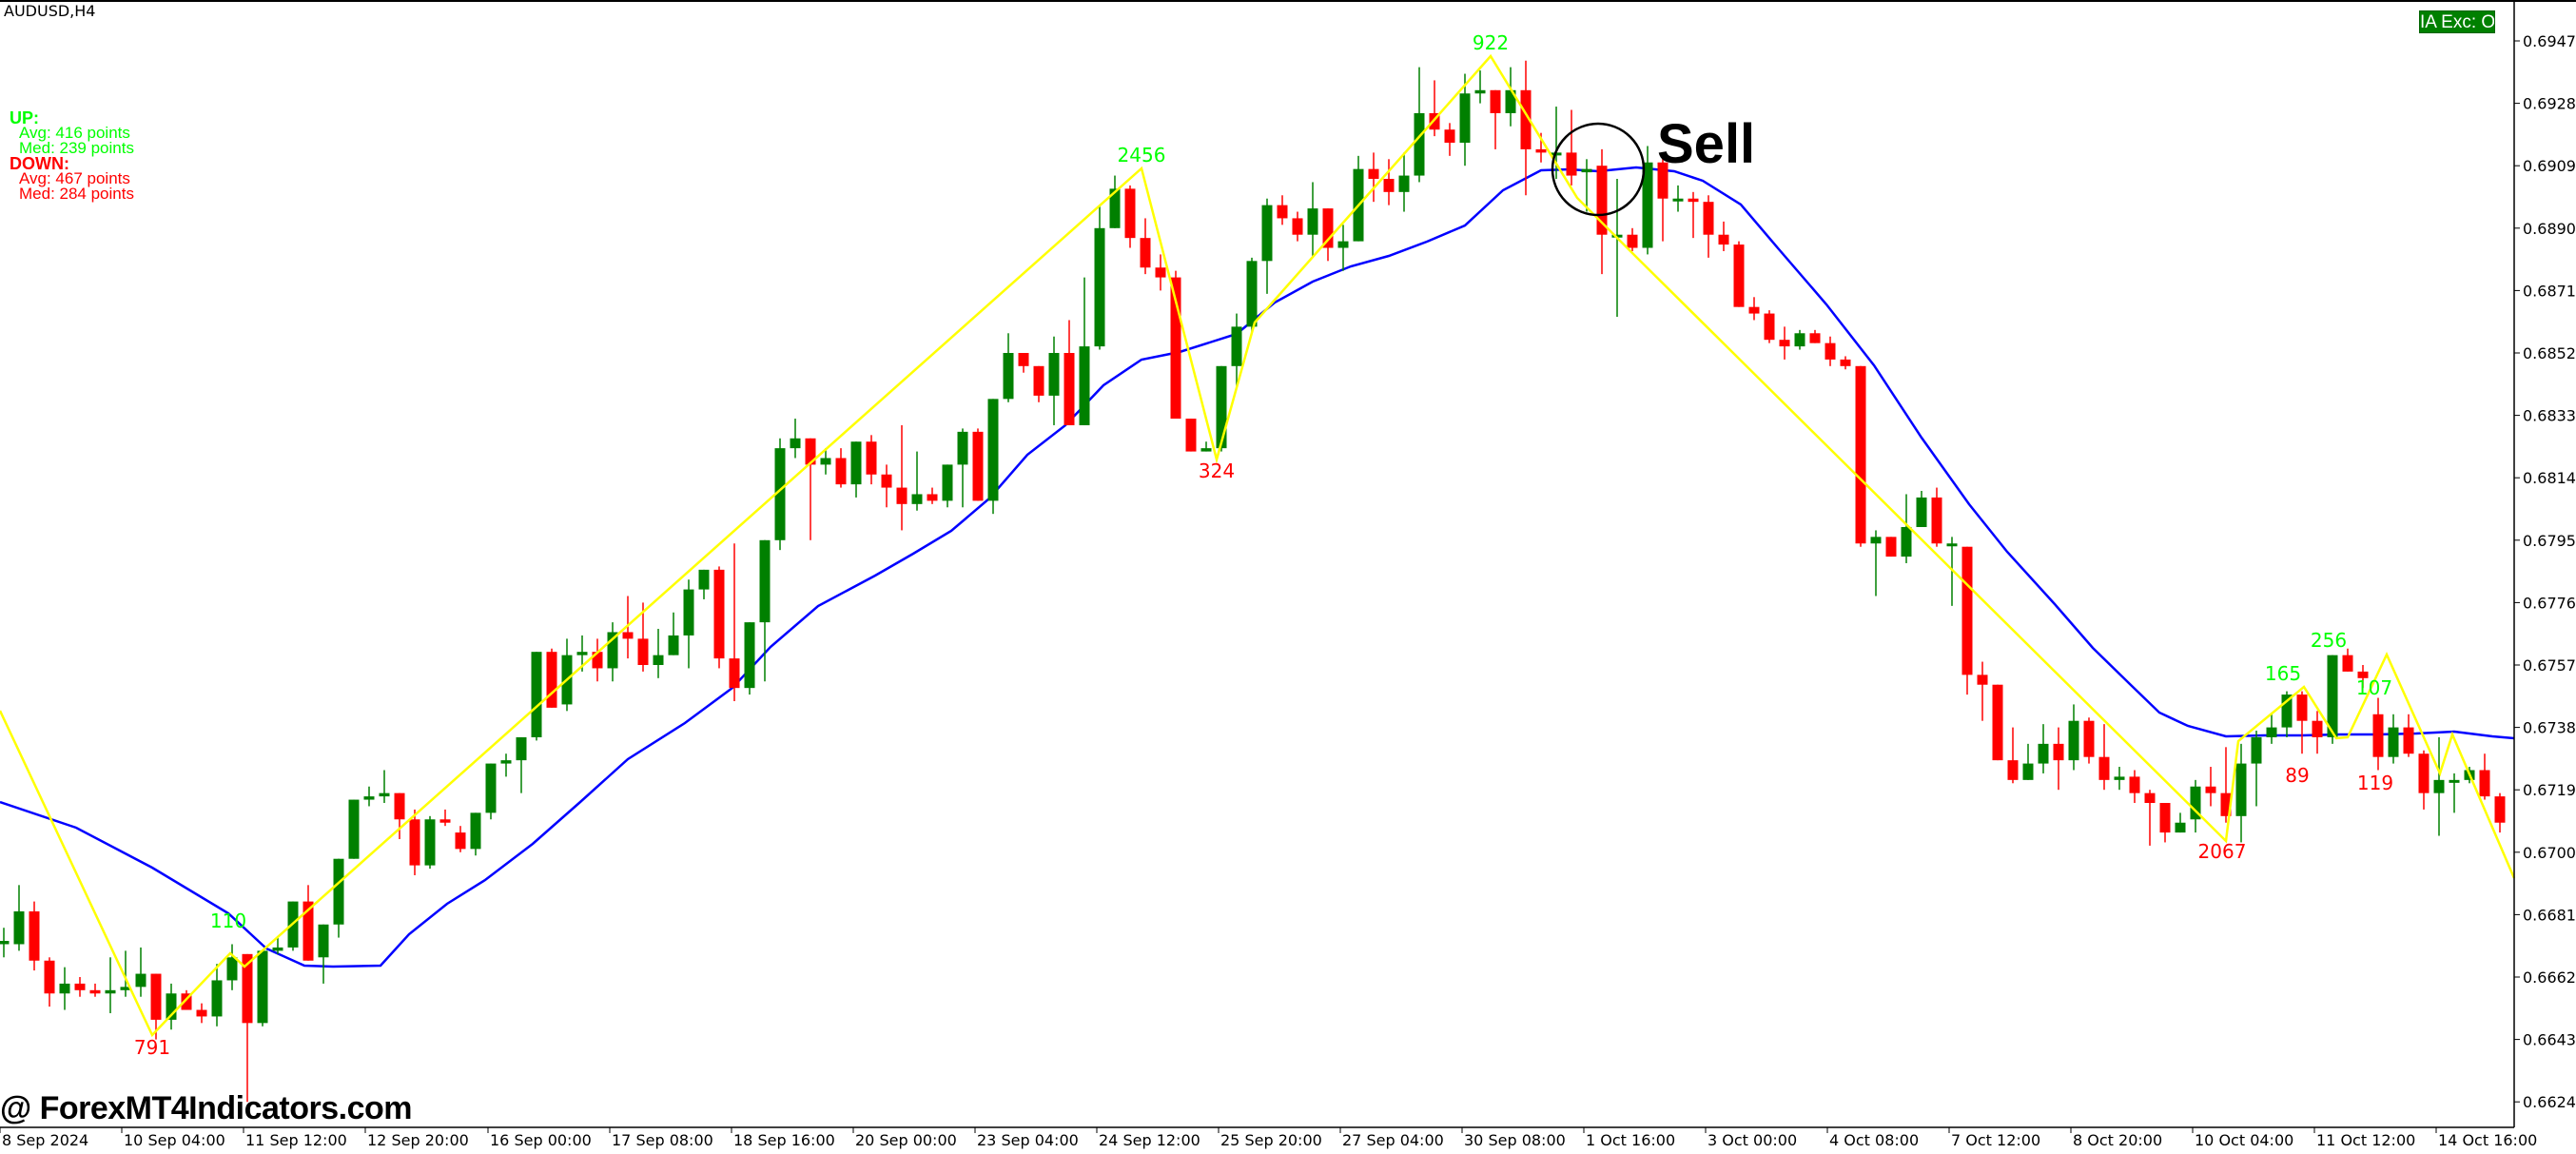 The width and height of the screenshot is (2576, 1154). Describe the element at coordinates (25, 117) in the screenshot. I see `up-header: UP:` at that location.